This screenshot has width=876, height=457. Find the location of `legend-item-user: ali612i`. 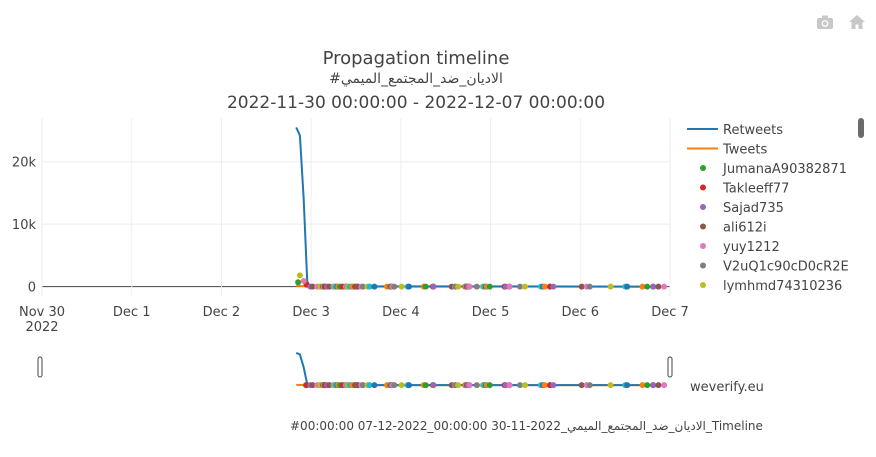

legend-item-user: ali612i is located at coordinates (733, 228).